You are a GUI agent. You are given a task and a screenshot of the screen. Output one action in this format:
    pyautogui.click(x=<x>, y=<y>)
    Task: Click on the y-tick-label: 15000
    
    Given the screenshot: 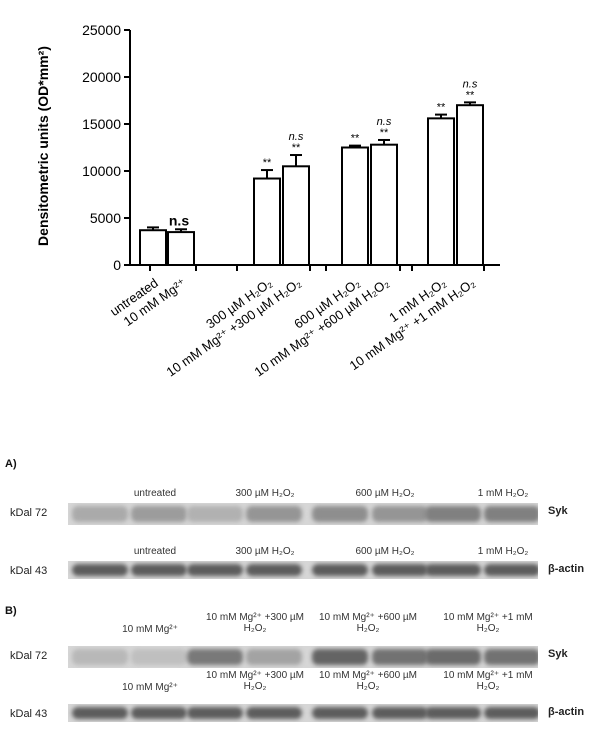 What is the action you would take?
    pyautogui.click(x=101, y=124)
    